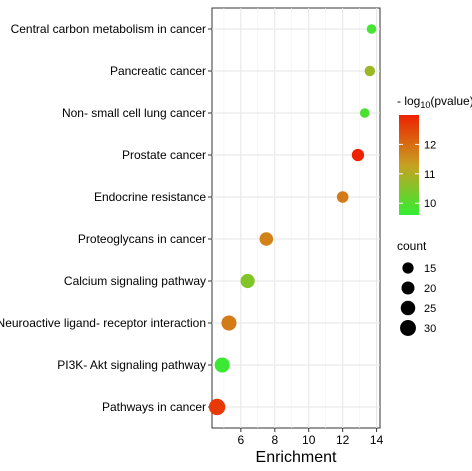 The image size is (472, 471). Describe the element at coordinates (150, 197) in the screenshot. I see `category-label: Endocrine resistance` at that location.